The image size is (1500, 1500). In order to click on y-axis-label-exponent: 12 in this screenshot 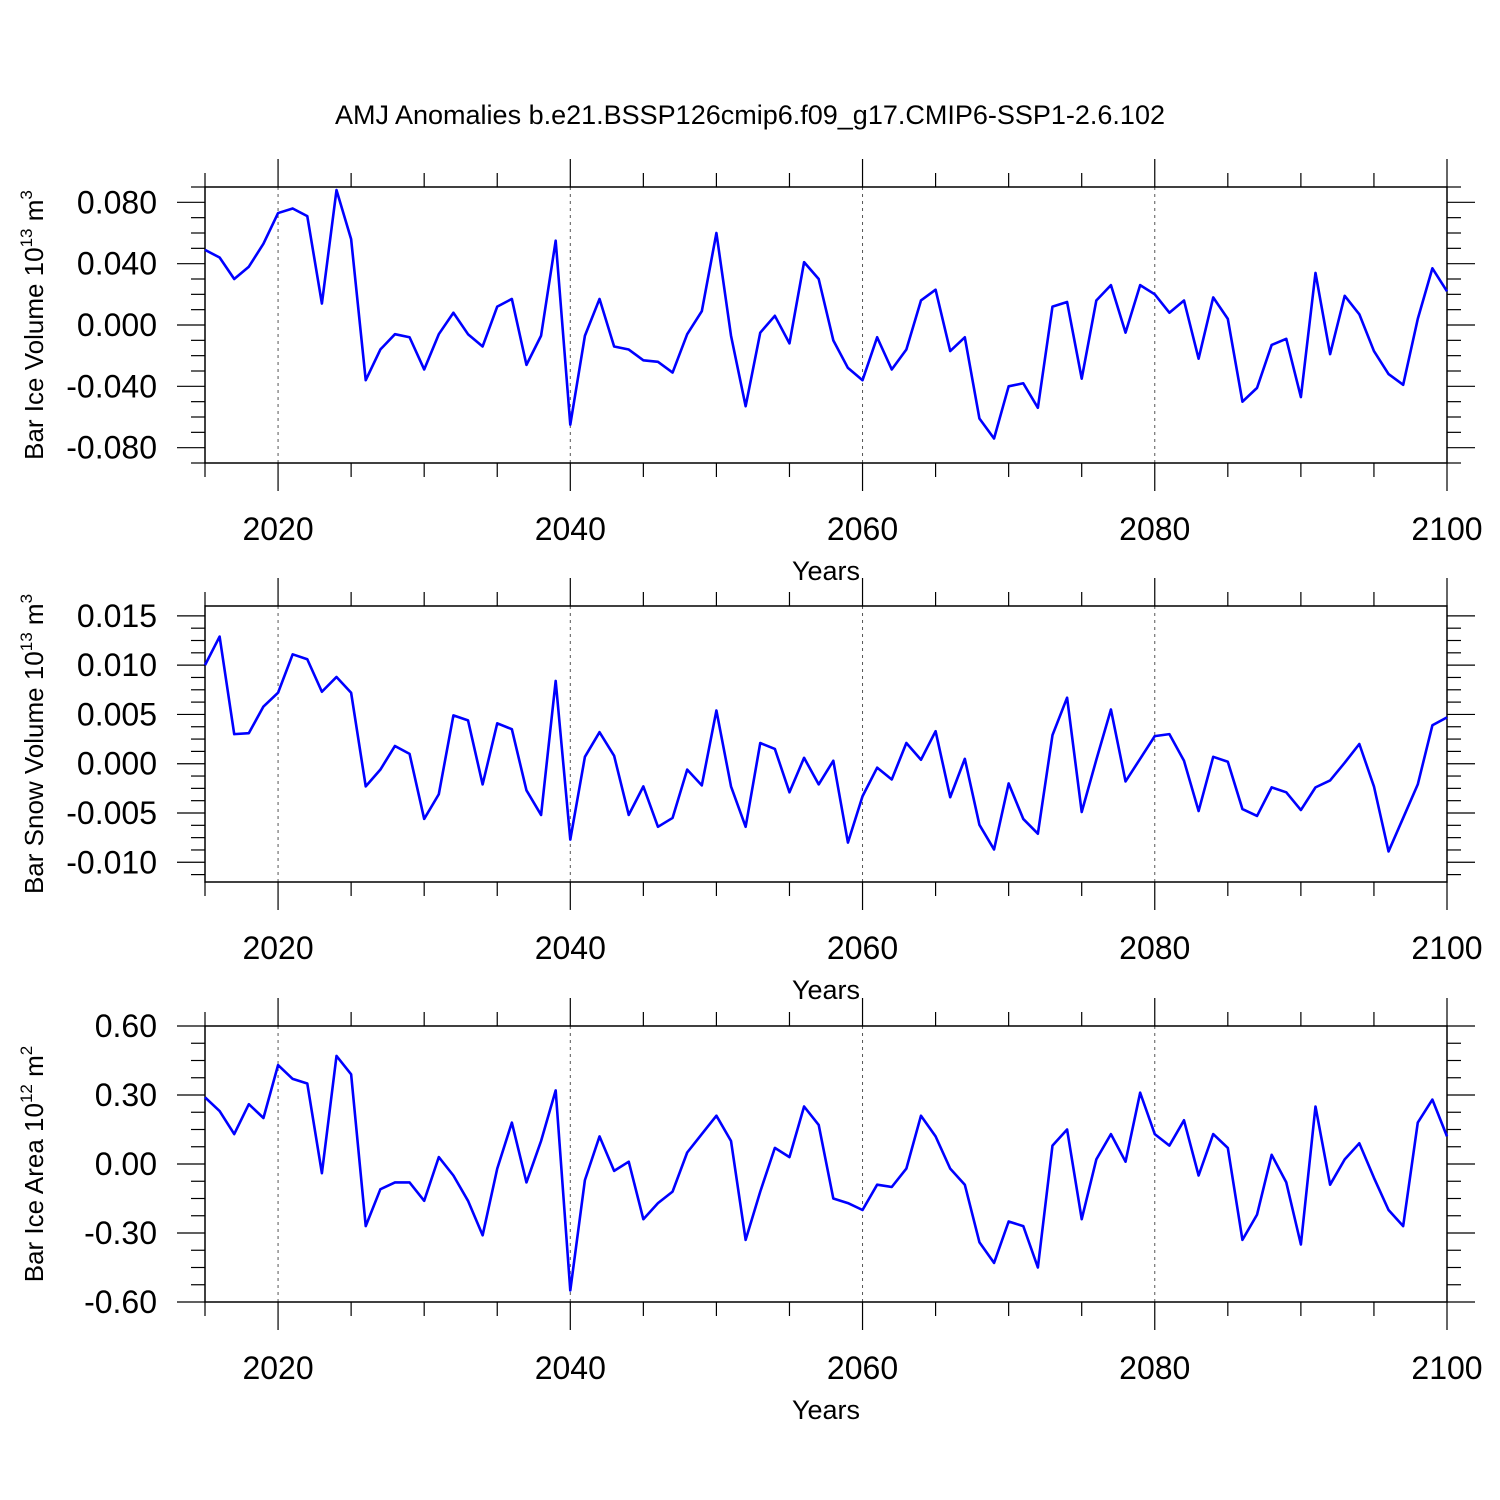, I will do `click(26, 1093)`.